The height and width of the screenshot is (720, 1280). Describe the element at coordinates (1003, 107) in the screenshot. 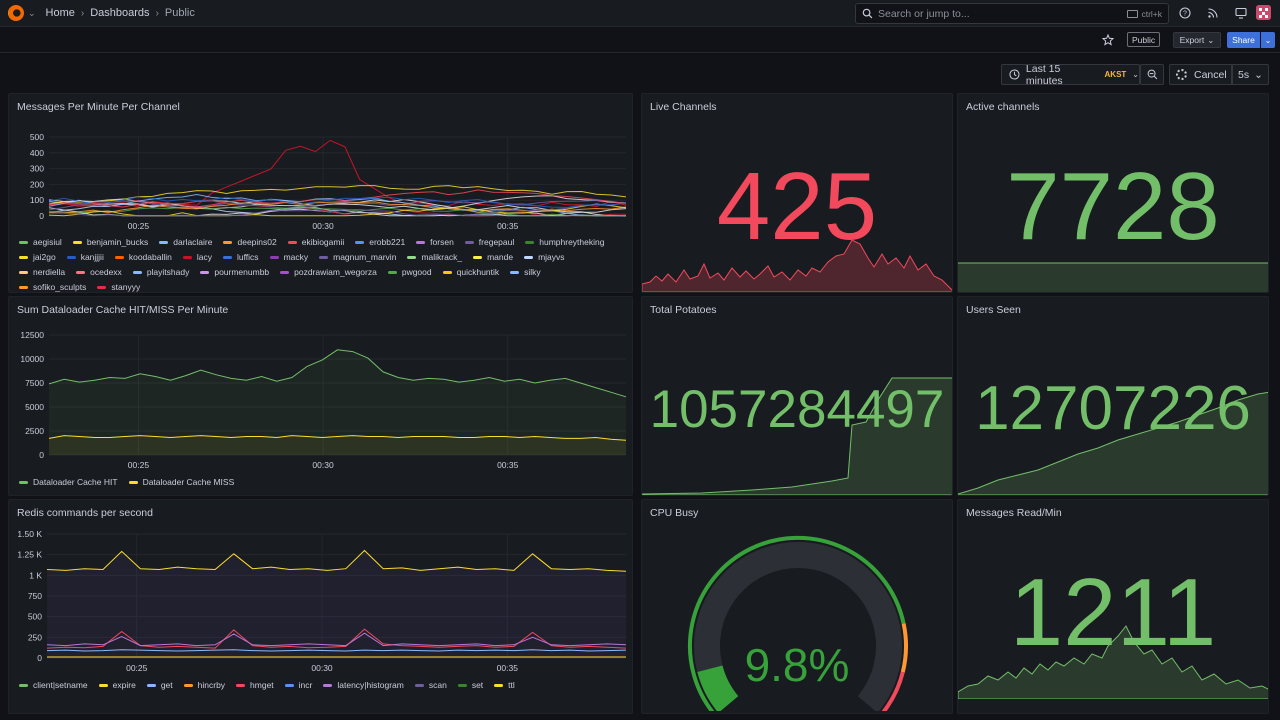

I see `panel-title: Active channels` at that location.